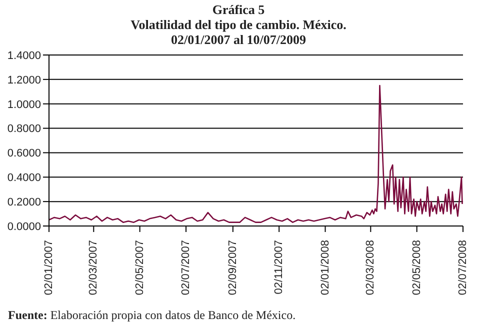 The image size is (477, 329). I want to click on source-note: Fuente: Elaboración propia con datos de Banco de México., so click(152, 315).